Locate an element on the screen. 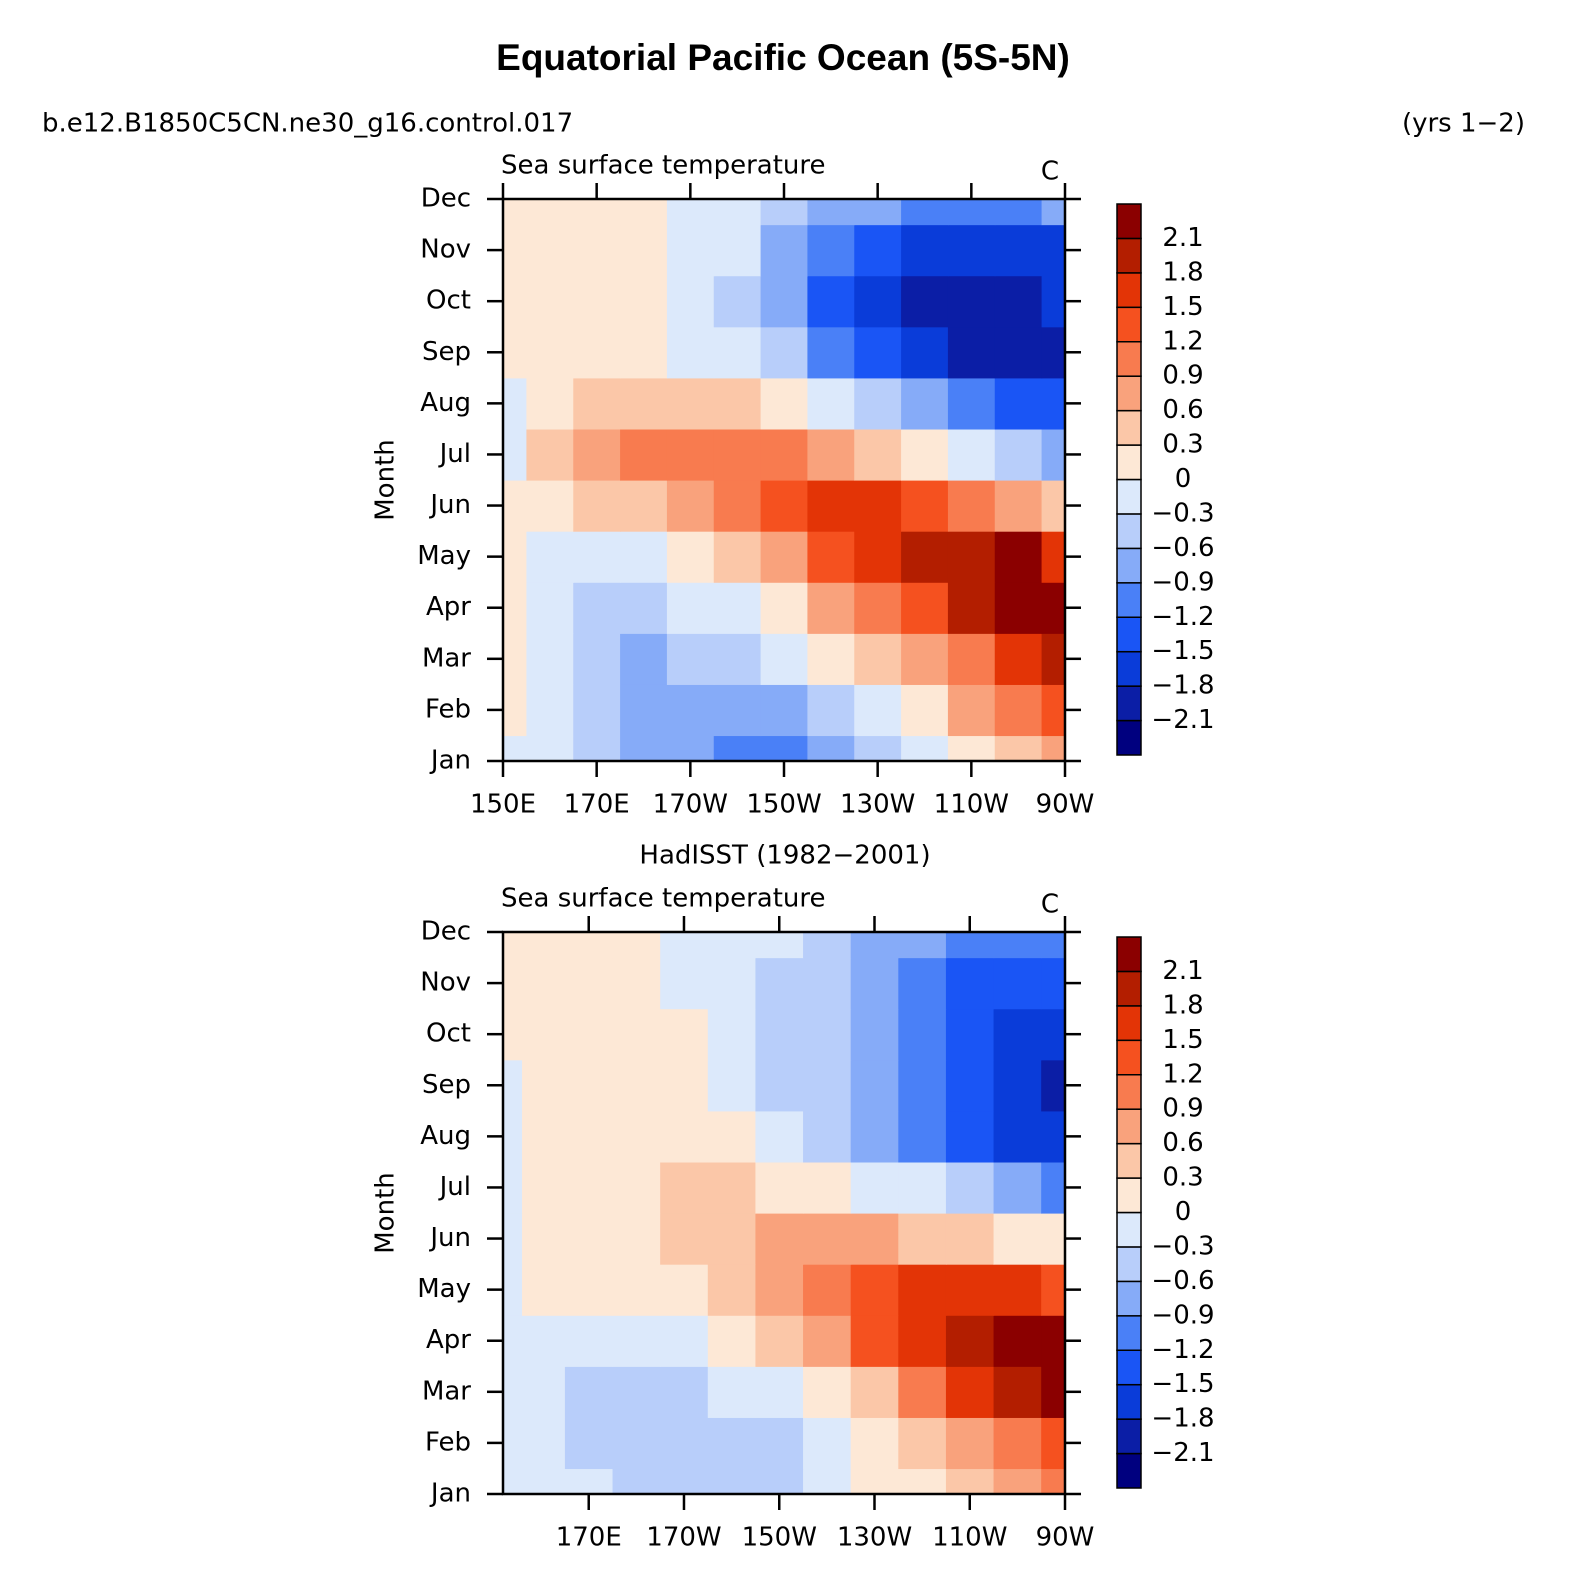 The height and width of the screenshot is (1588, 1591). y-tick-label: Feb is located at coordinates (448, 1442).